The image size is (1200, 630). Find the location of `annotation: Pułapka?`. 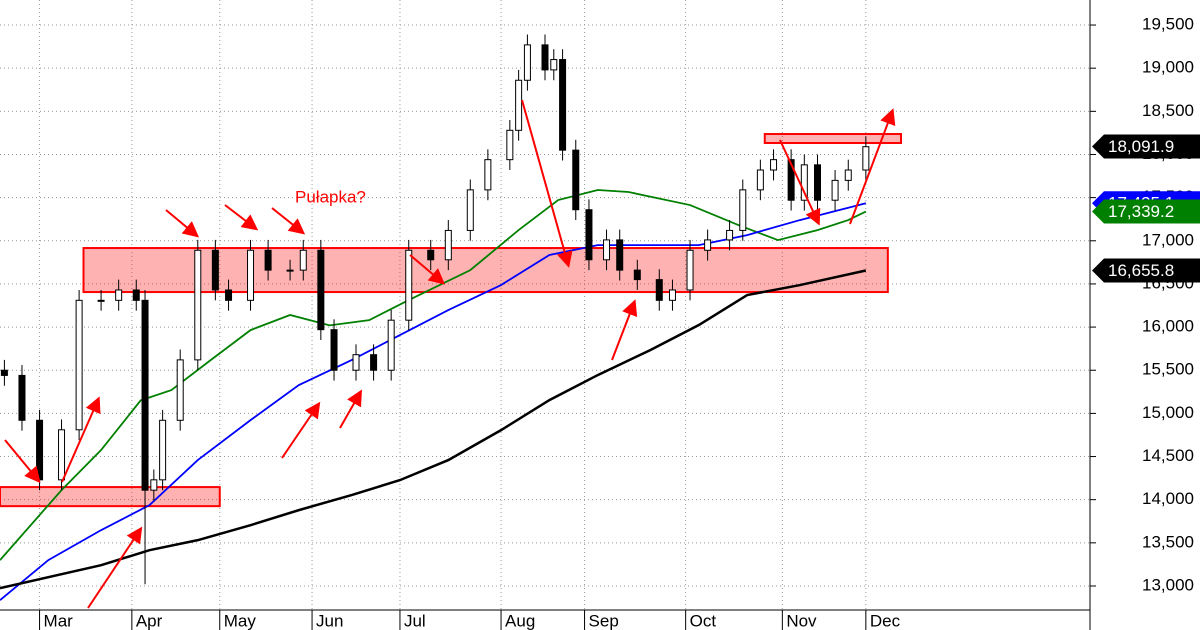

annotation: Pułapka? is located at coordinates (330, 196).